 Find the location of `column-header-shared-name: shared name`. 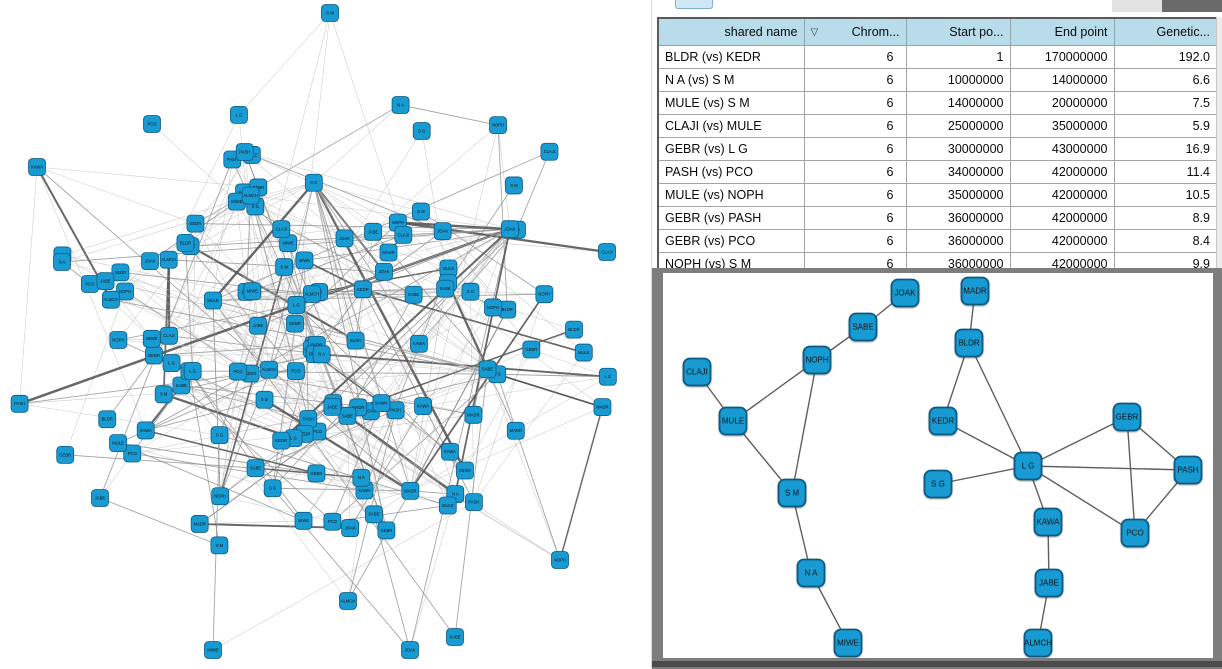

column-header-shared-name: shared name is located at coordinates (731, 31).